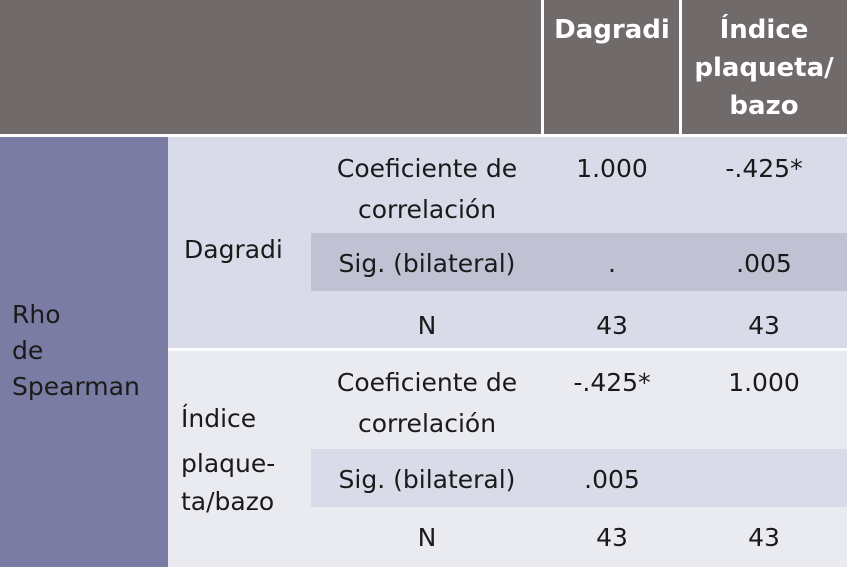 Image resolution: width=847 pixels, height=567 pixels. I want to click on var1-name-cell: Dagradi, so click(239, 243).